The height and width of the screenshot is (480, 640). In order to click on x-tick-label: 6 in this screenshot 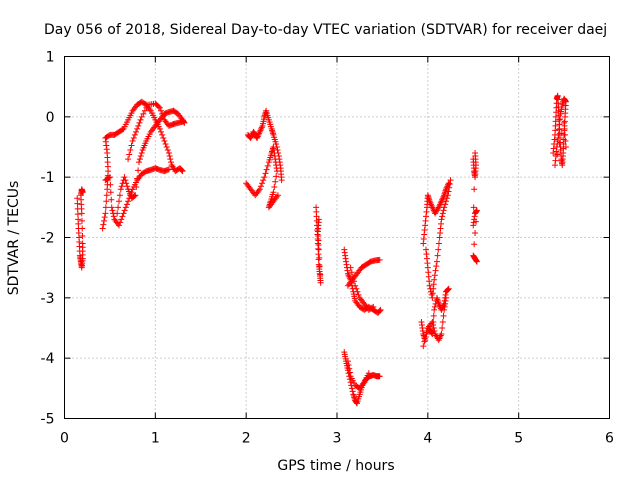, I will do `click(609, 439)`.